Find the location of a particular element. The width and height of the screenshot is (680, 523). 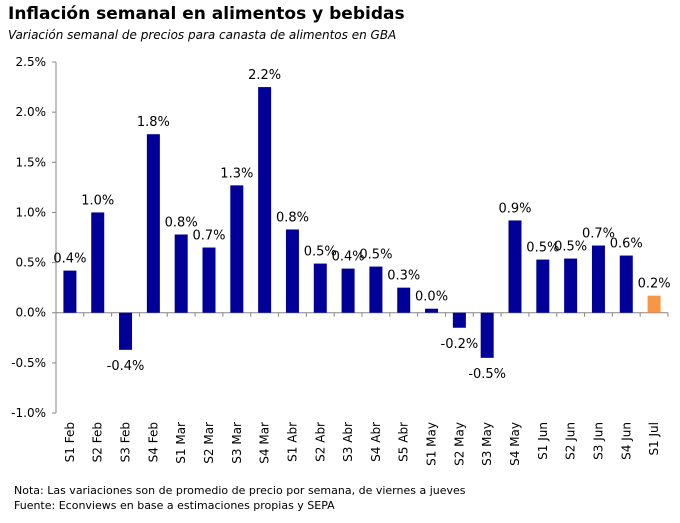

y-tick-label: 1.5% is located at coordinates (31, 162).